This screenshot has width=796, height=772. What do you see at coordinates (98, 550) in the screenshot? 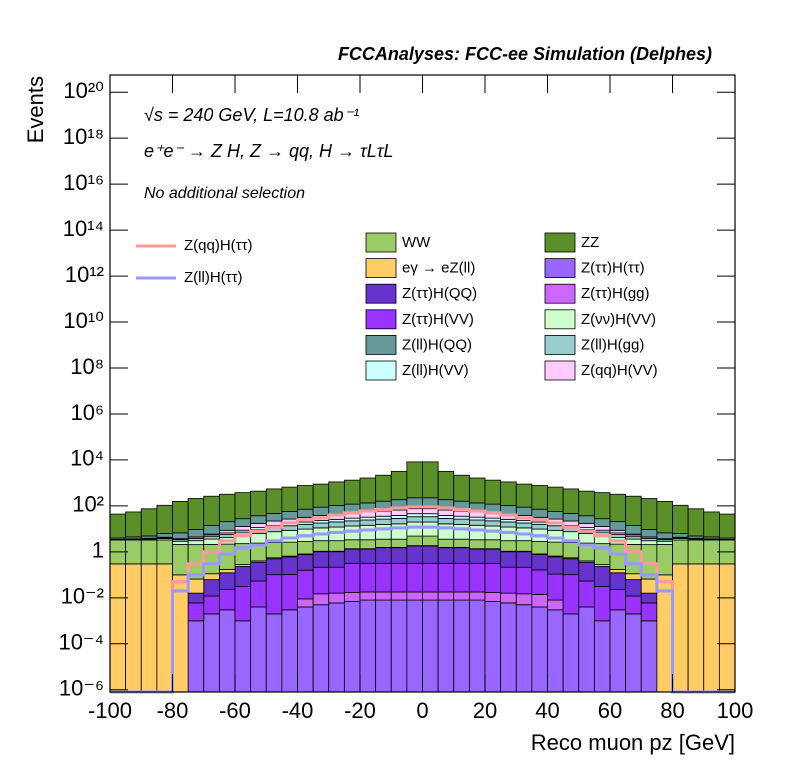
I see `y-tick-label: 1` at bounding box center [98, 550].